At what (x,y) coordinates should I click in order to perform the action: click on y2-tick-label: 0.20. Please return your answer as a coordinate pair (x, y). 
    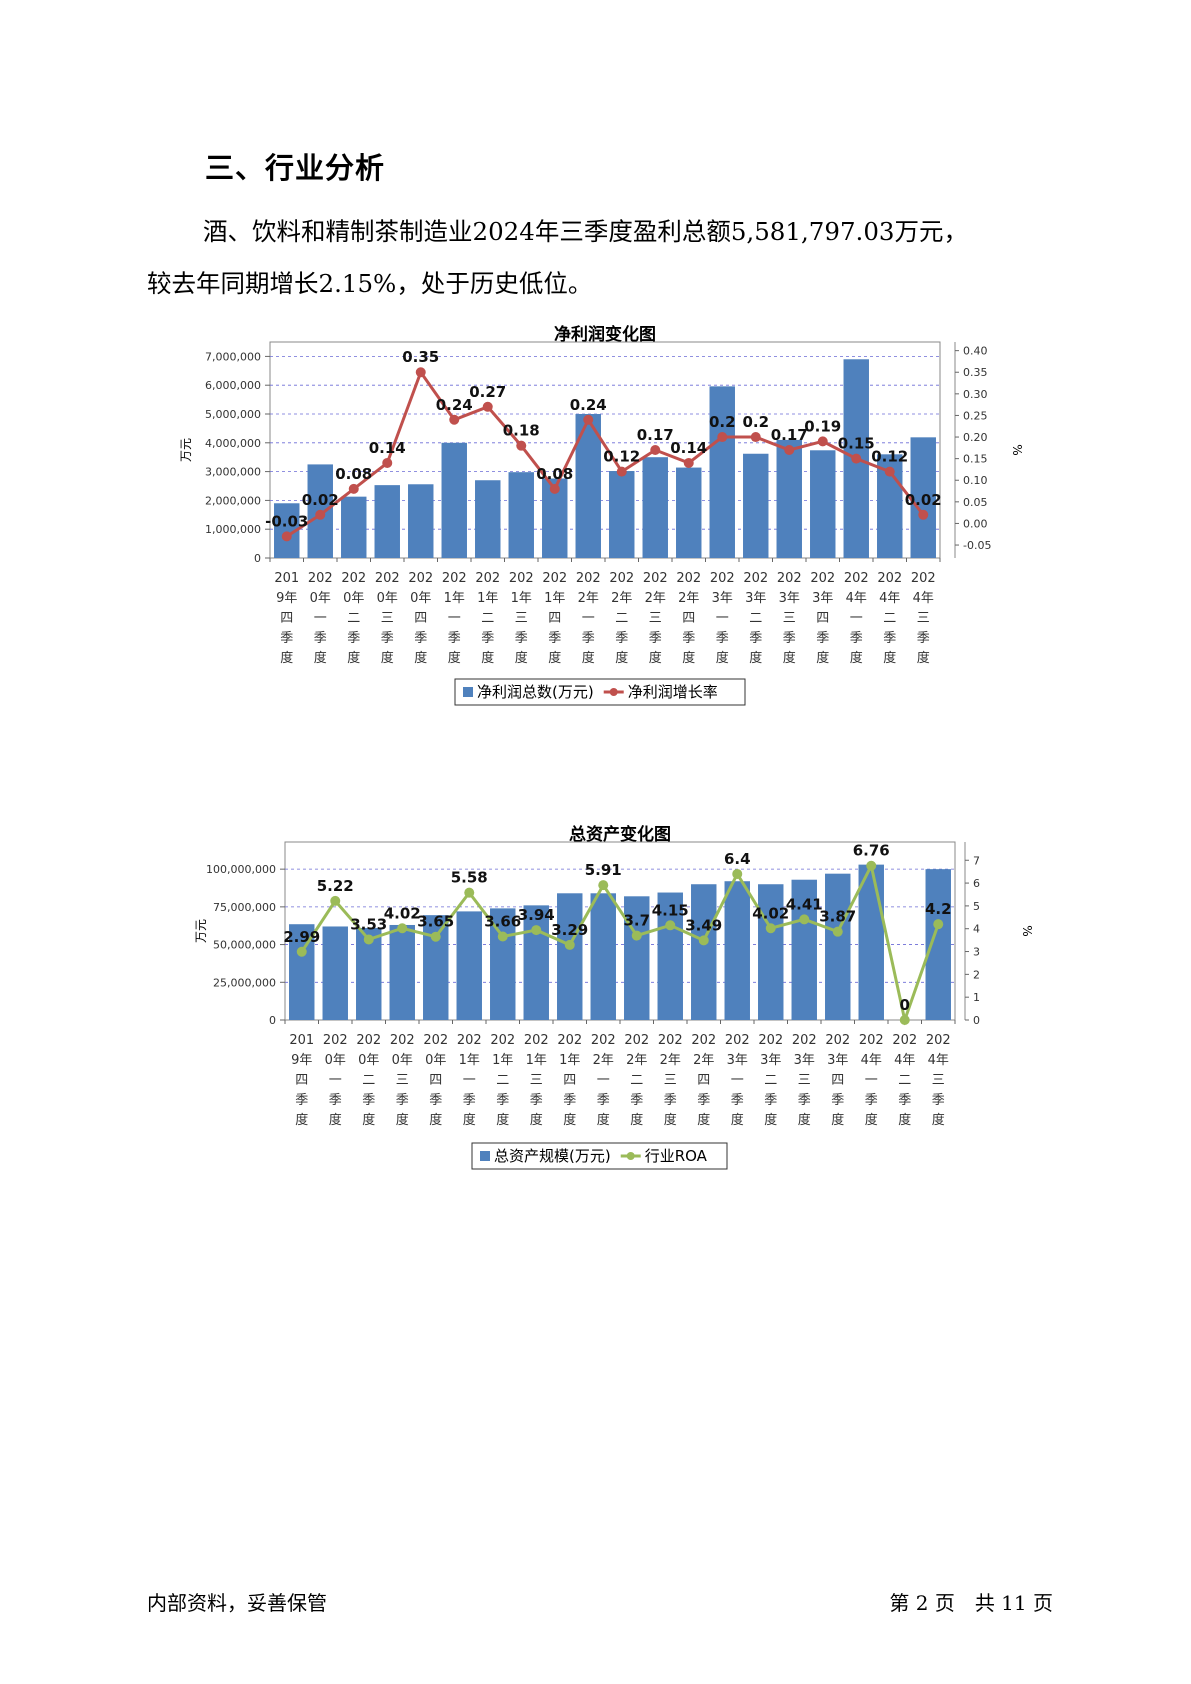
    Looking at the image, I should click on (975, 437).